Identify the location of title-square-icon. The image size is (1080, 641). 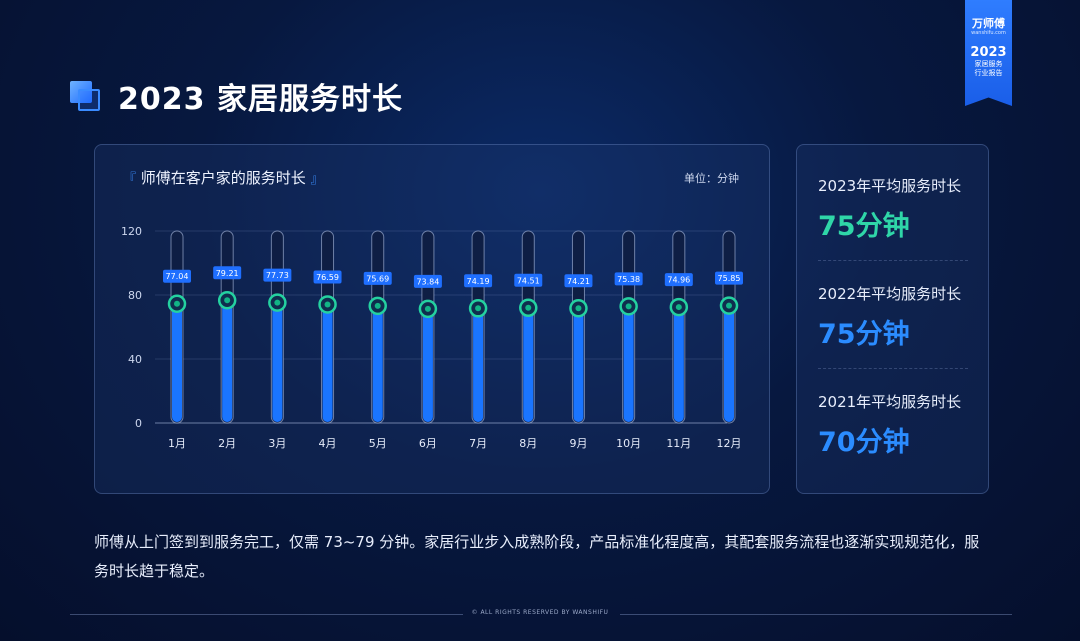
(85, 96).